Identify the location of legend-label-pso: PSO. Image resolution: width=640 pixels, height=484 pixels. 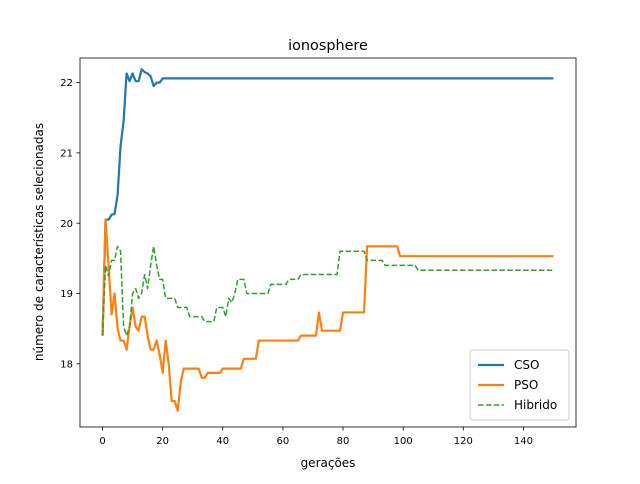
(526, 385).